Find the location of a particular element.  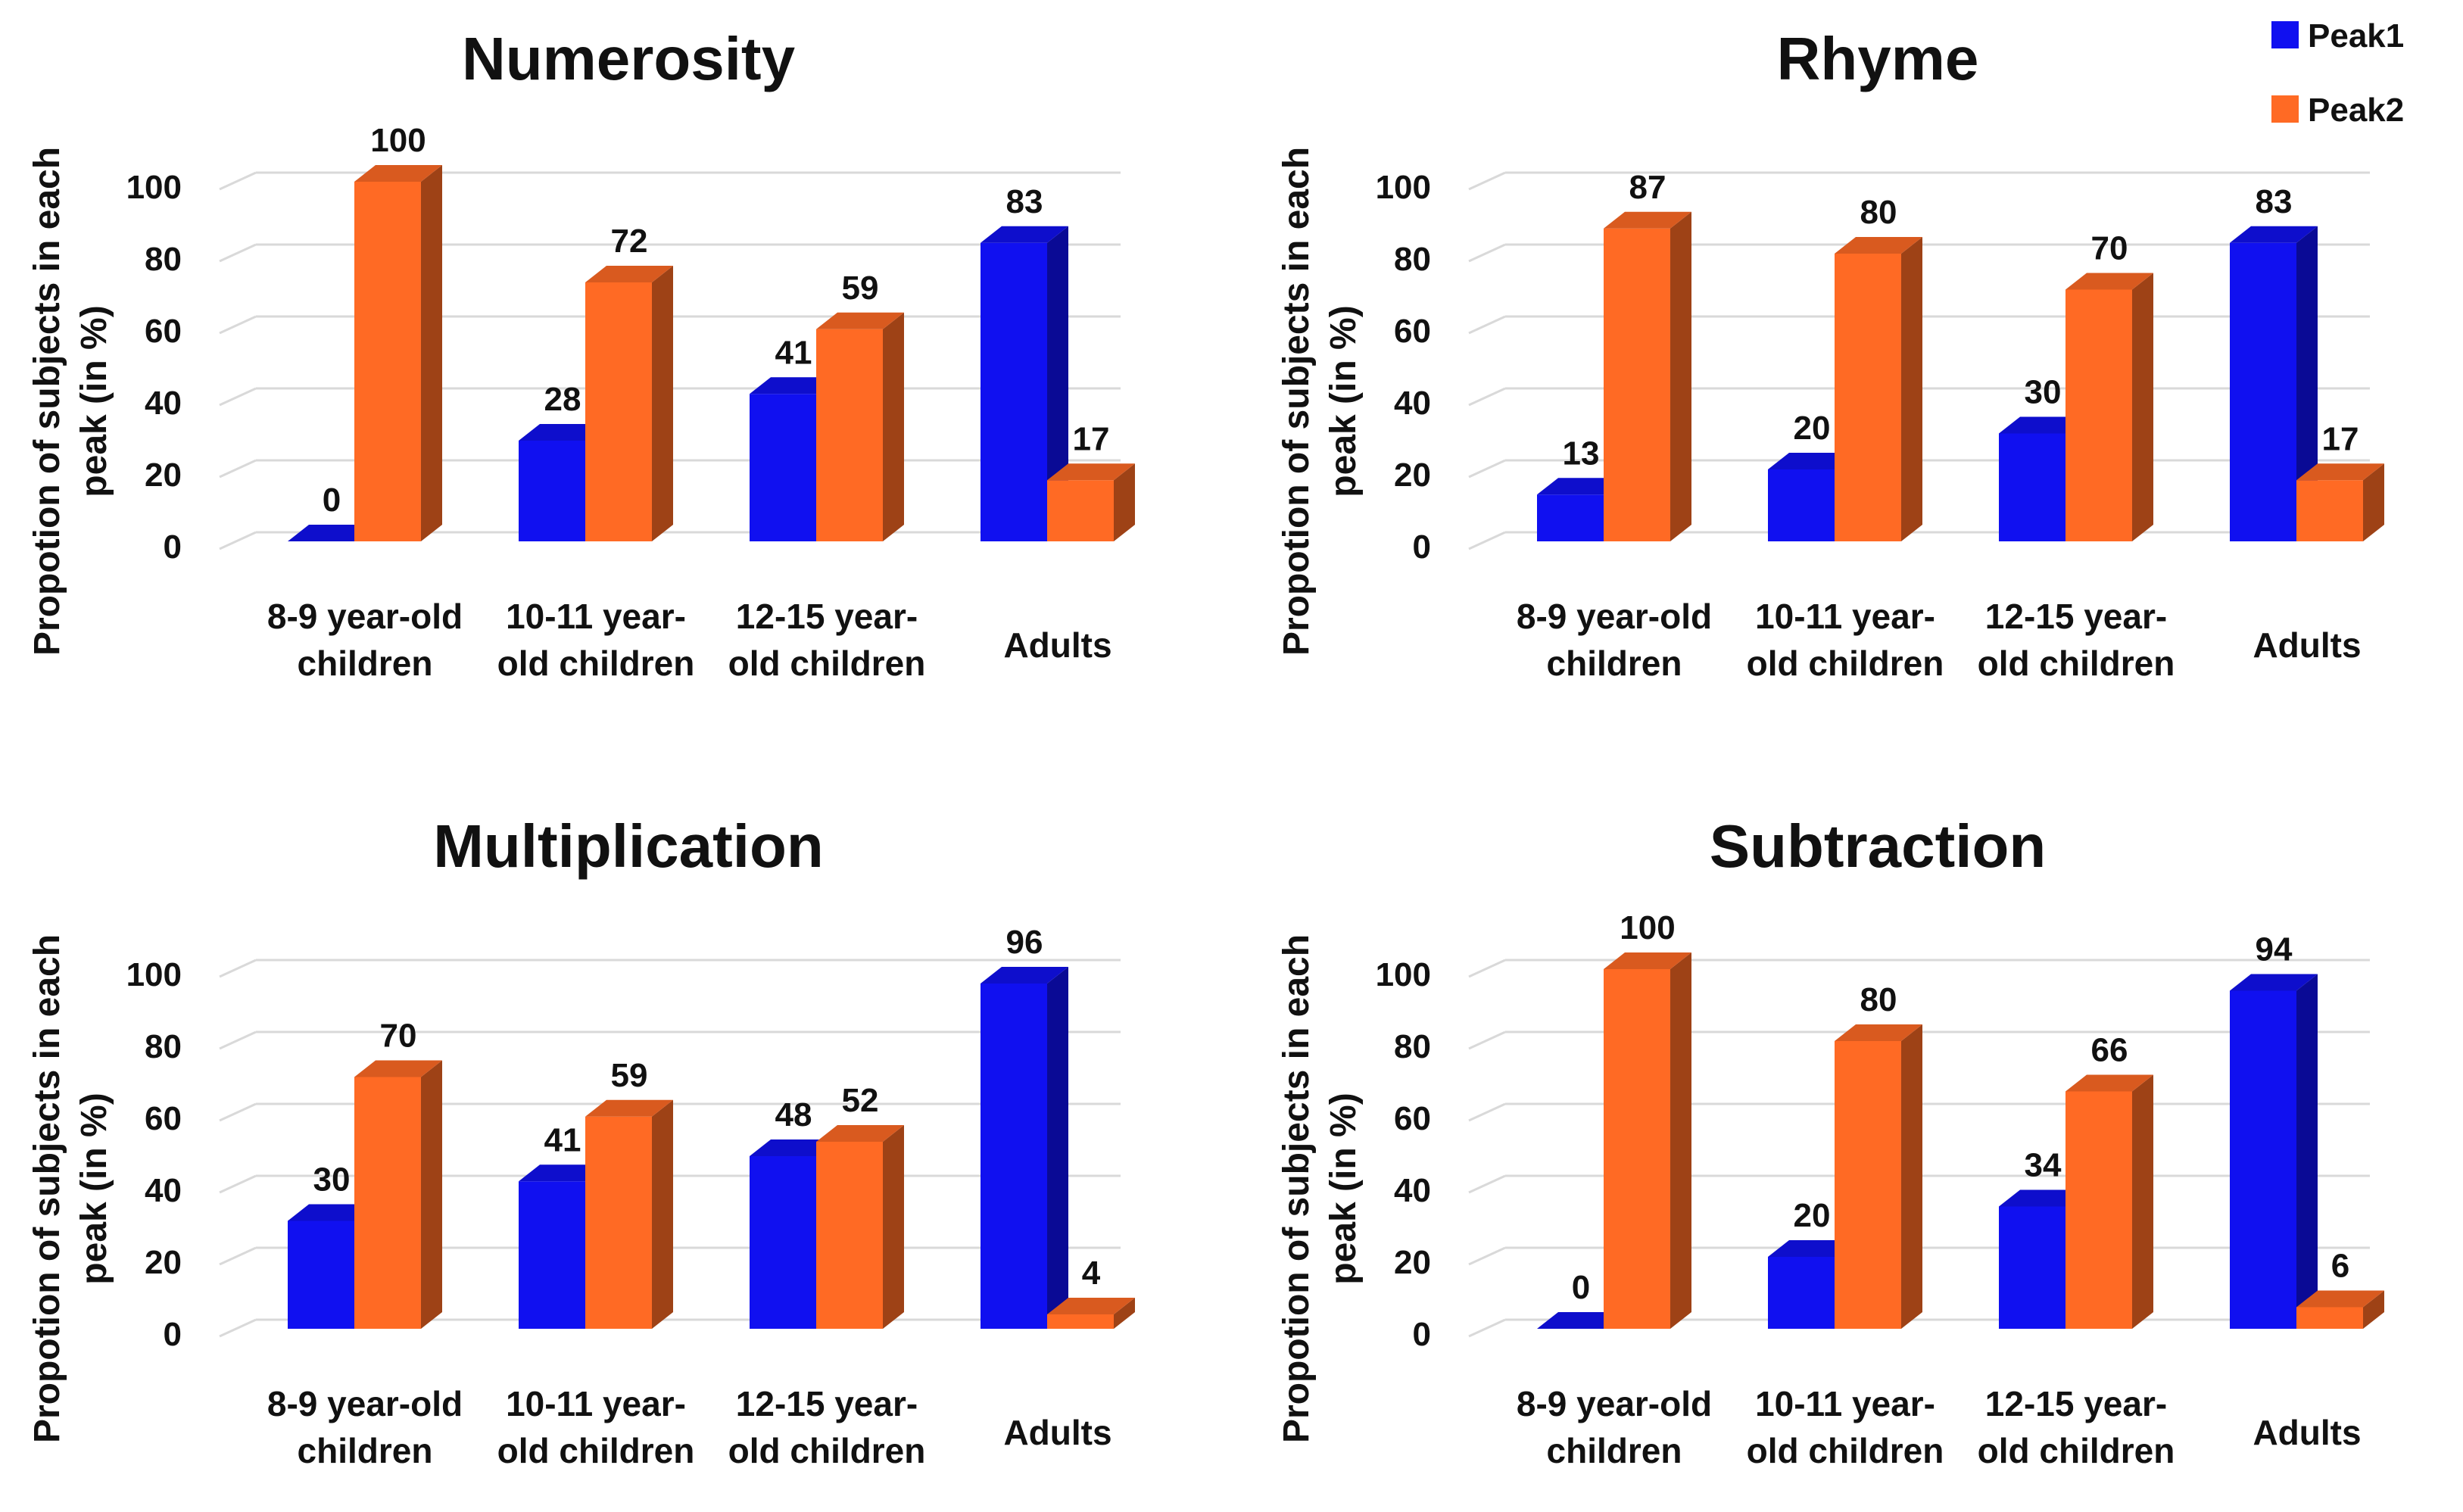

data-label: 94 is located at coordinates (2274, 950).